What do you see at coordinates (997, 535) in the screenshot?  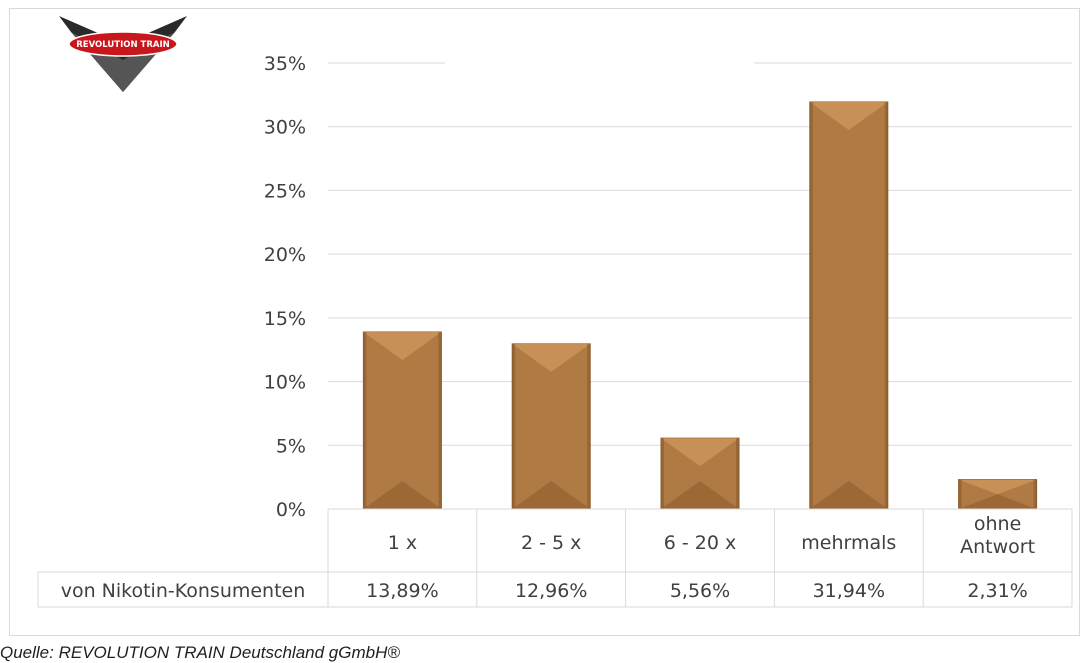 I see `category-label: ohne Antwort` at bounding box center [997, 535].